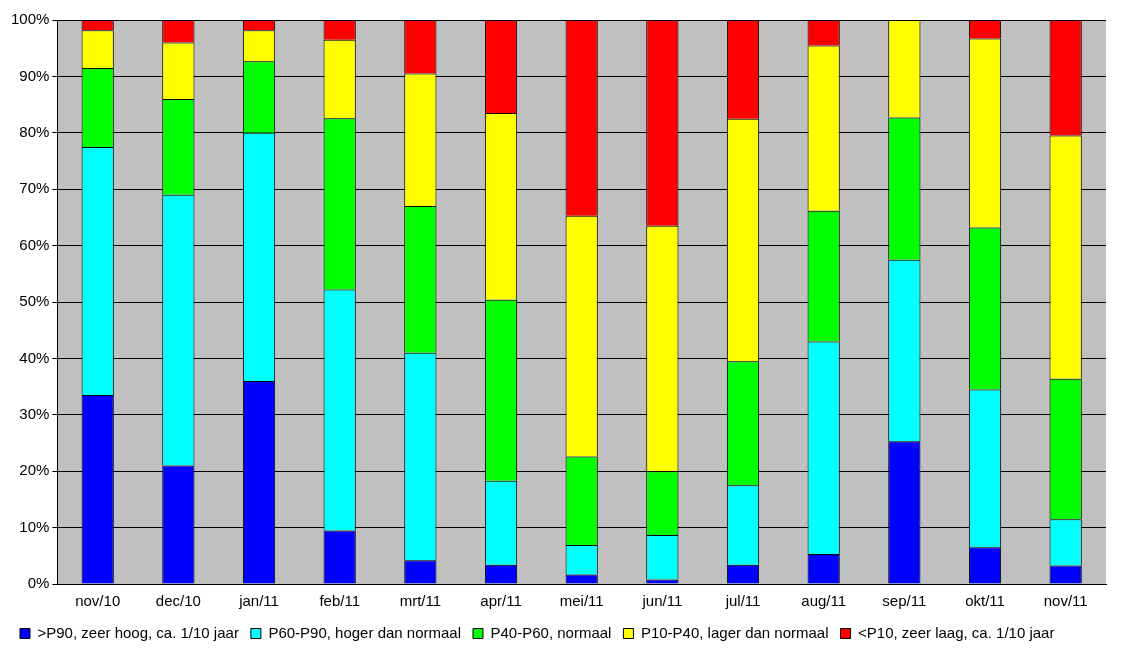 The image size is (1124, 659). I want to click on x-tick-label: feb/11, so click(339, 601).